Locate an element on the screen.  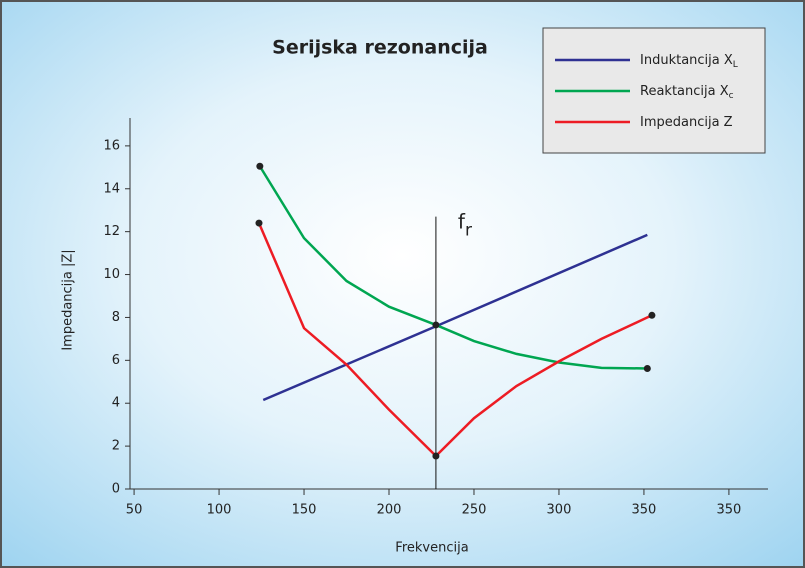
y-tick-label: 12 is located at coordinates (111, 231).